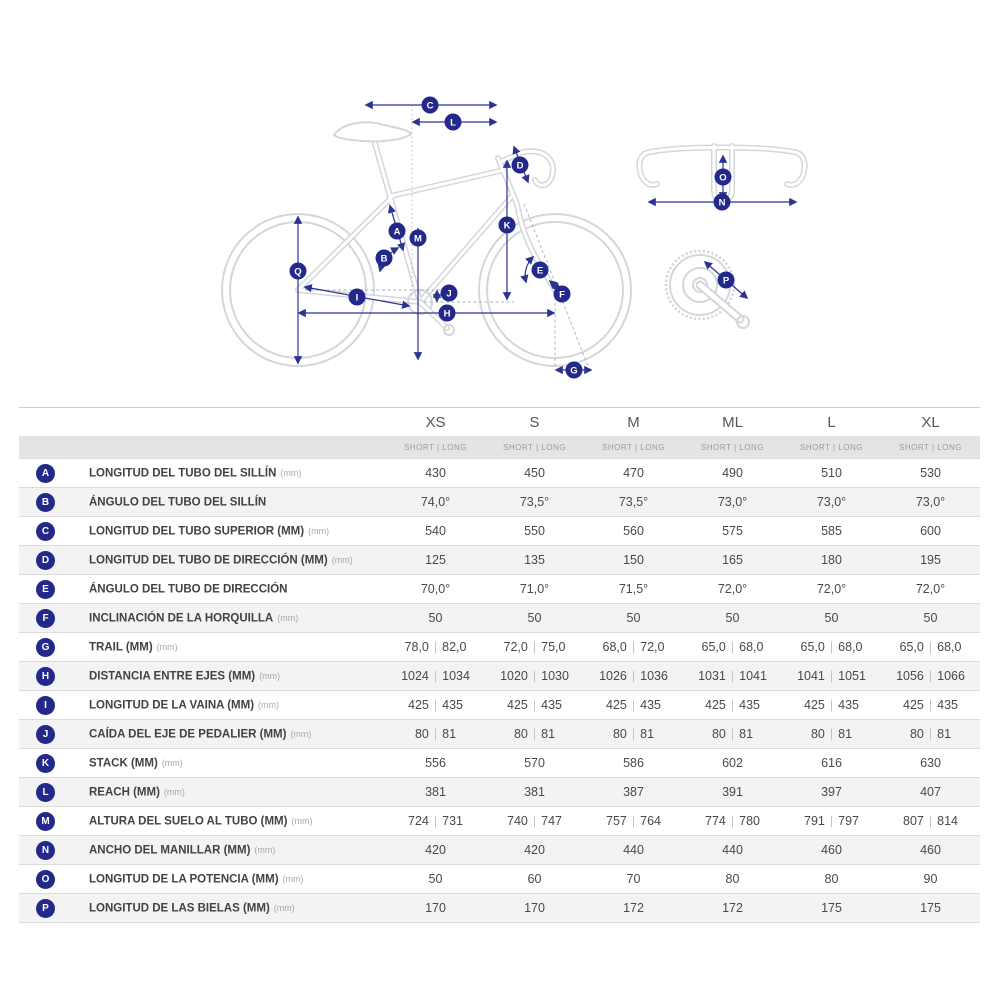 Image resolution: width=1000 pixels, height=1000 pixels. Describe the element at coordinates (435, 618) in the screenshot. I see `value-cell-F-xs: 50` at that location.